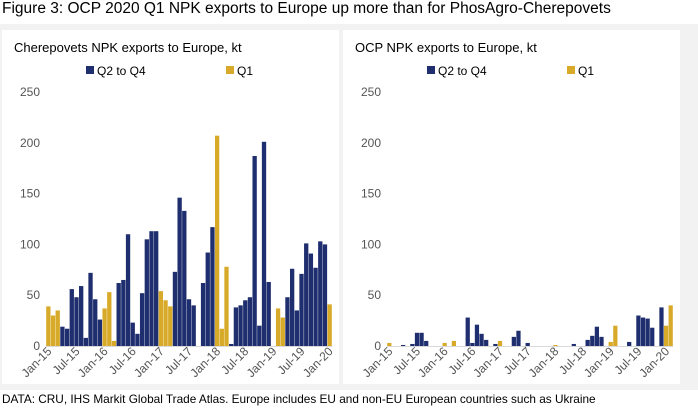 This screenshot has width=698, height=410. What do you see at coordinates (93, 362) in the screenshot?
I see `x-tick-label: Jan-16` at bounding box center [93, 362].